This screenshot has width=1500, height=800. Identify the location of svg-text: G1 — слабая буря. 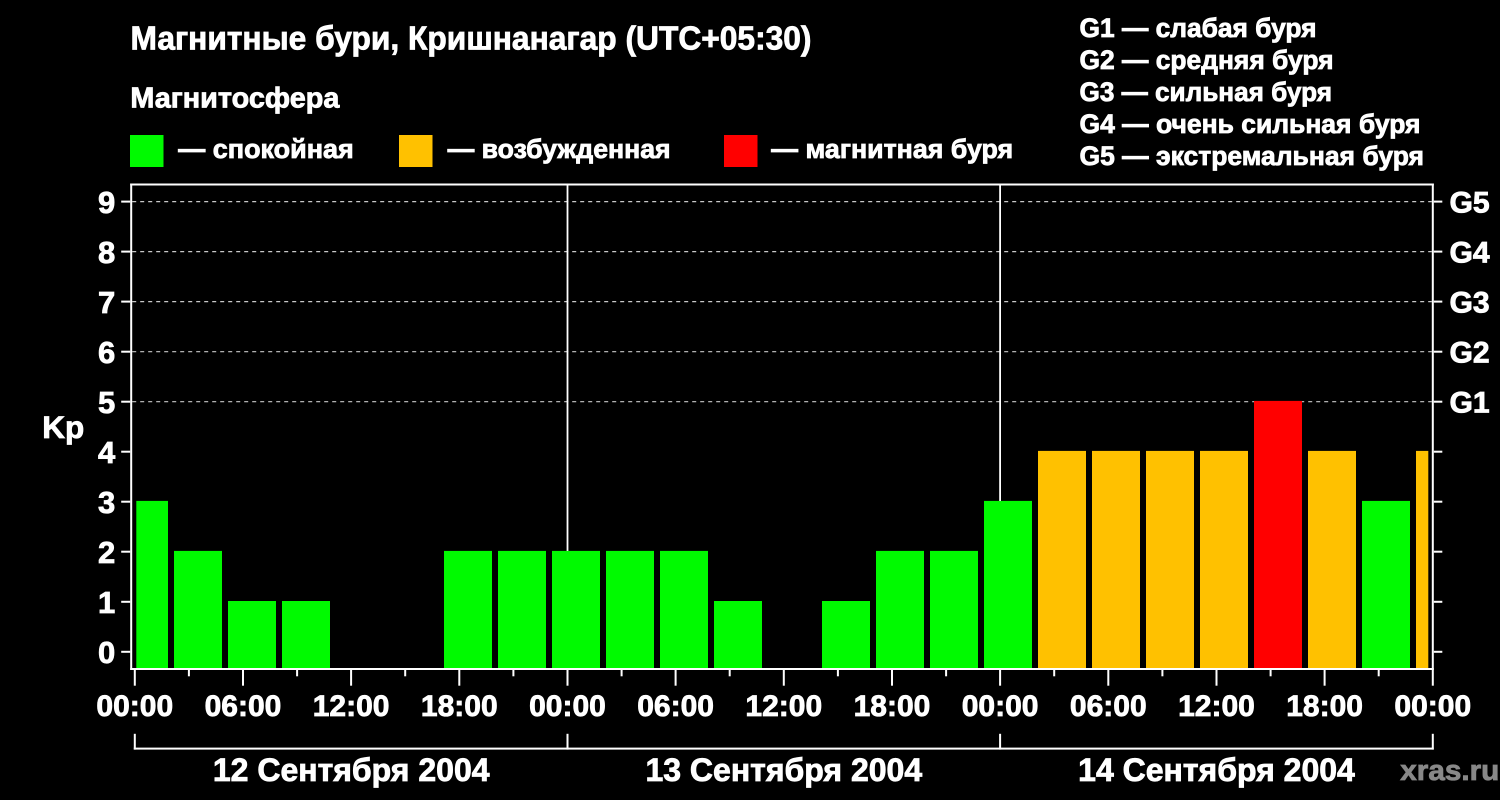
(1198, 28).